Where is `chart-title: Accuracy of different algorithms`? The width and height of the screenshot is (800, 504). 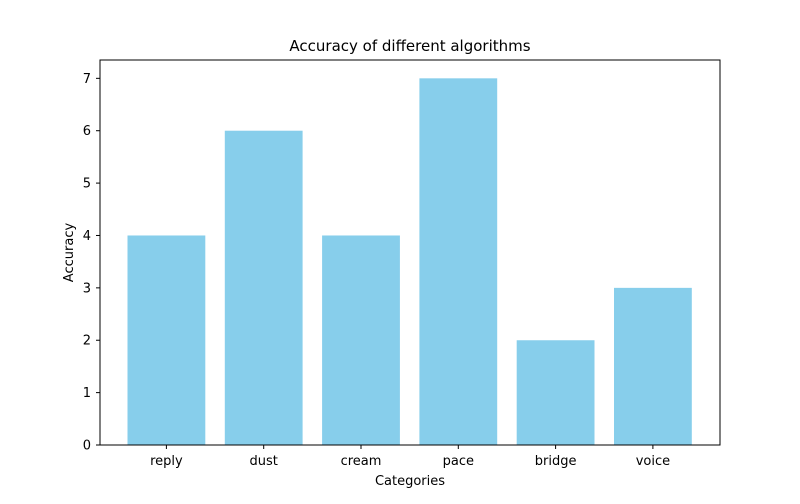
chart-title: Accuracy of different algorithms is located at coordinates (409, 46).